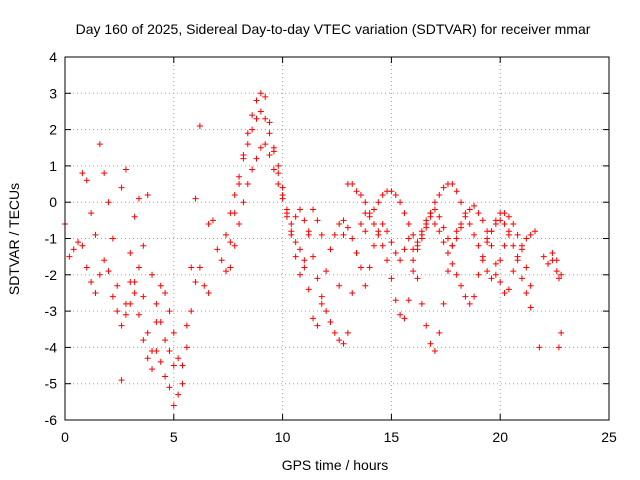 This screenshot has width=640, height=480. I want to click on series-trace-f, so click(263, 206).